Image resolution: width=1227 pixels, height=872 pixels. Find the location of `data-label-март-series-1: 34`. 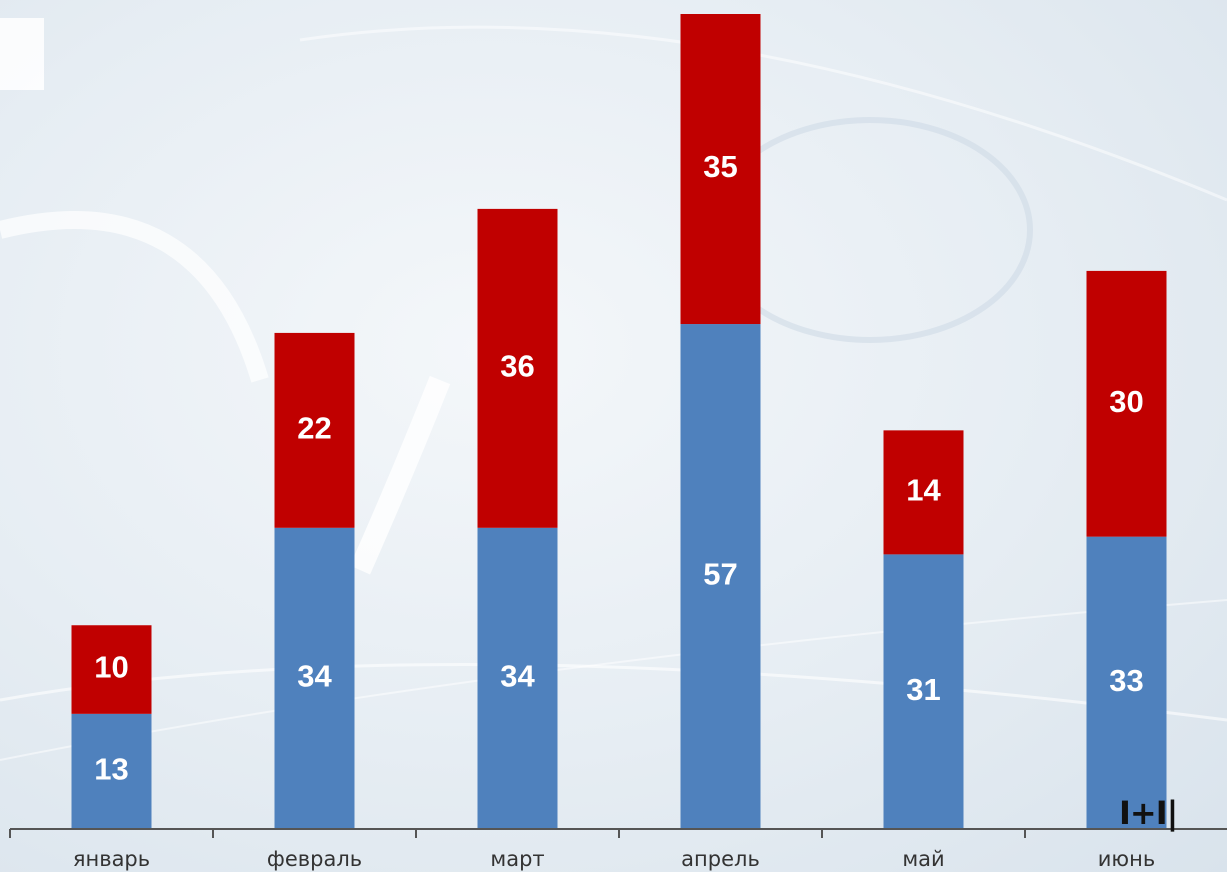

data-label-март-series-1: 34 is located at coordinates (517, 676).